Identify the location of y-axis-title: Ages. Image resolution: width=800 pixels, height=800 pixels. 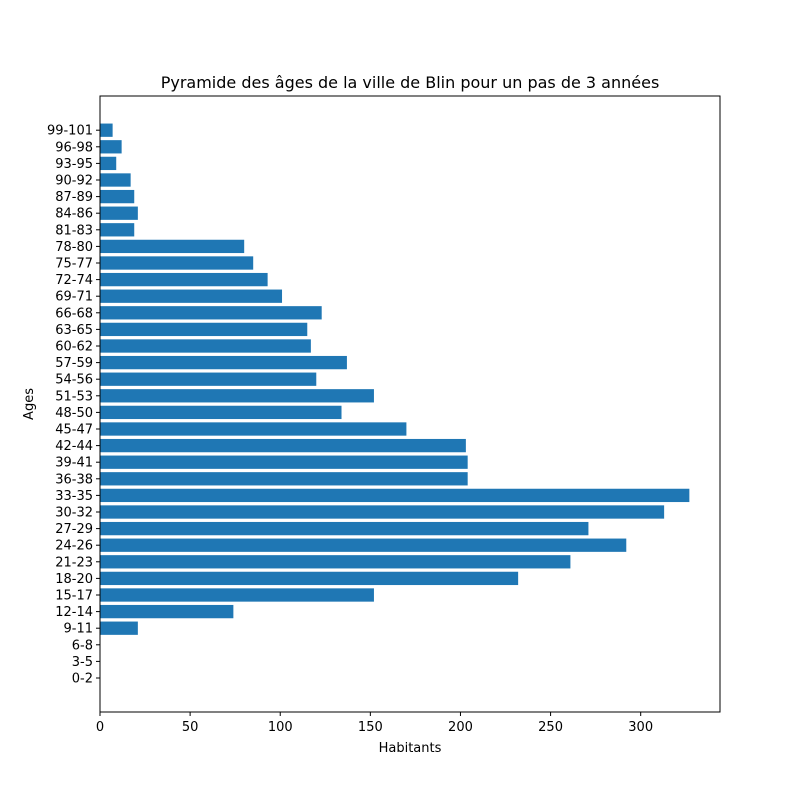
(29, 404).